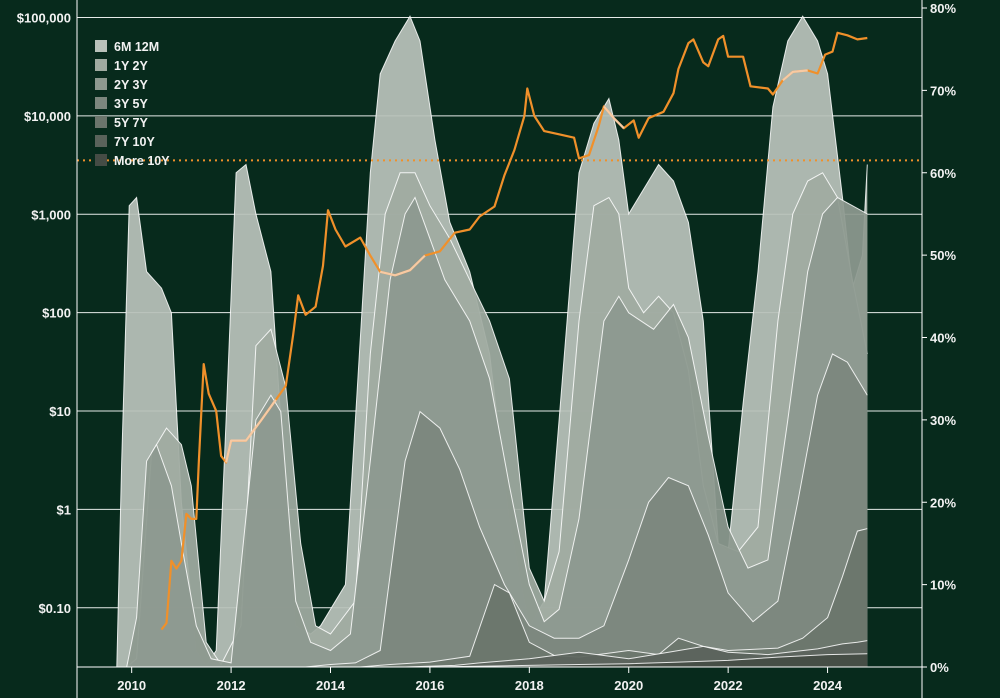  I want to click on x-tick-label: 2018, so click(529, 685).